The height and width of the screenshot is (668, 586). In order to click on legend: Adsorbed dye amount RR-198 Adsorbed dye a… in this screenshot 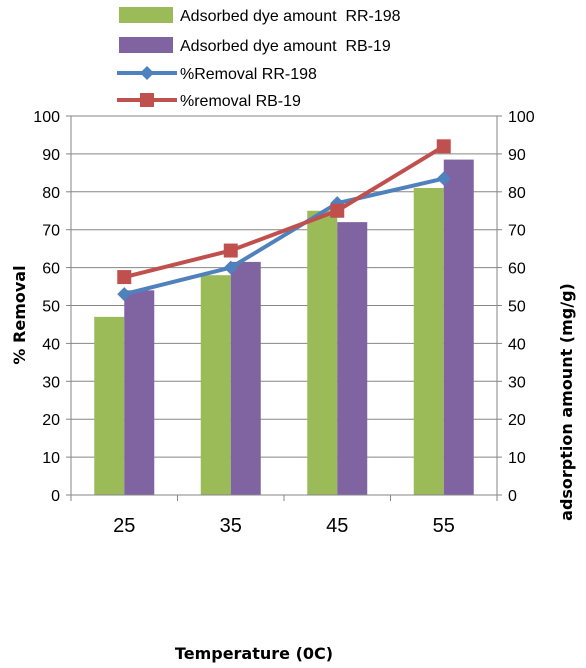, I will do `click(259, 58)`.